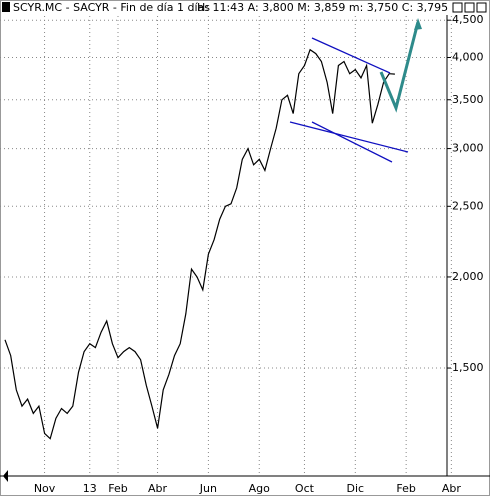  What do you see at coordinates (356, 488) in the screenshot?
I see `x-tick-label: Dic` at bounding box center [356, 488].